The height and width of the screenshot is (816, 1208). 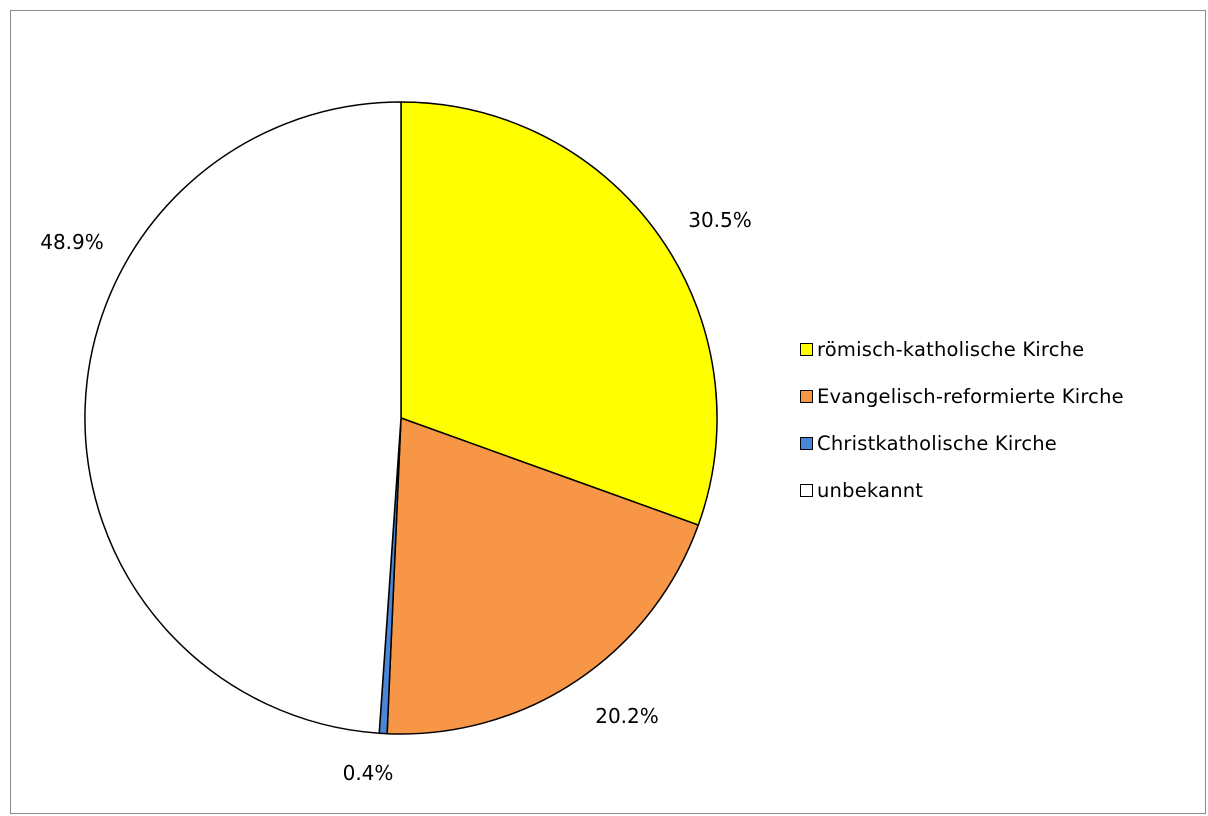 I want to click on legend-swatch-christkatholische-kirche, so click(x=806, y=443).